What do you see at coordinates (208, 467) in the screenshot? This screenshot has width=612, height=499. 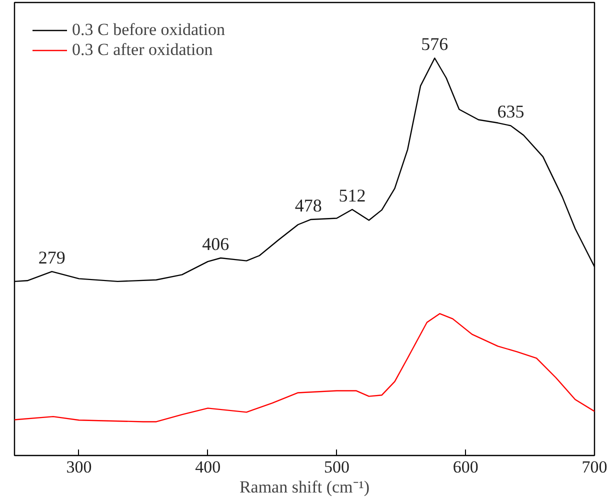 I see `x-tick-label: 400` at bounding box center [208, 467].